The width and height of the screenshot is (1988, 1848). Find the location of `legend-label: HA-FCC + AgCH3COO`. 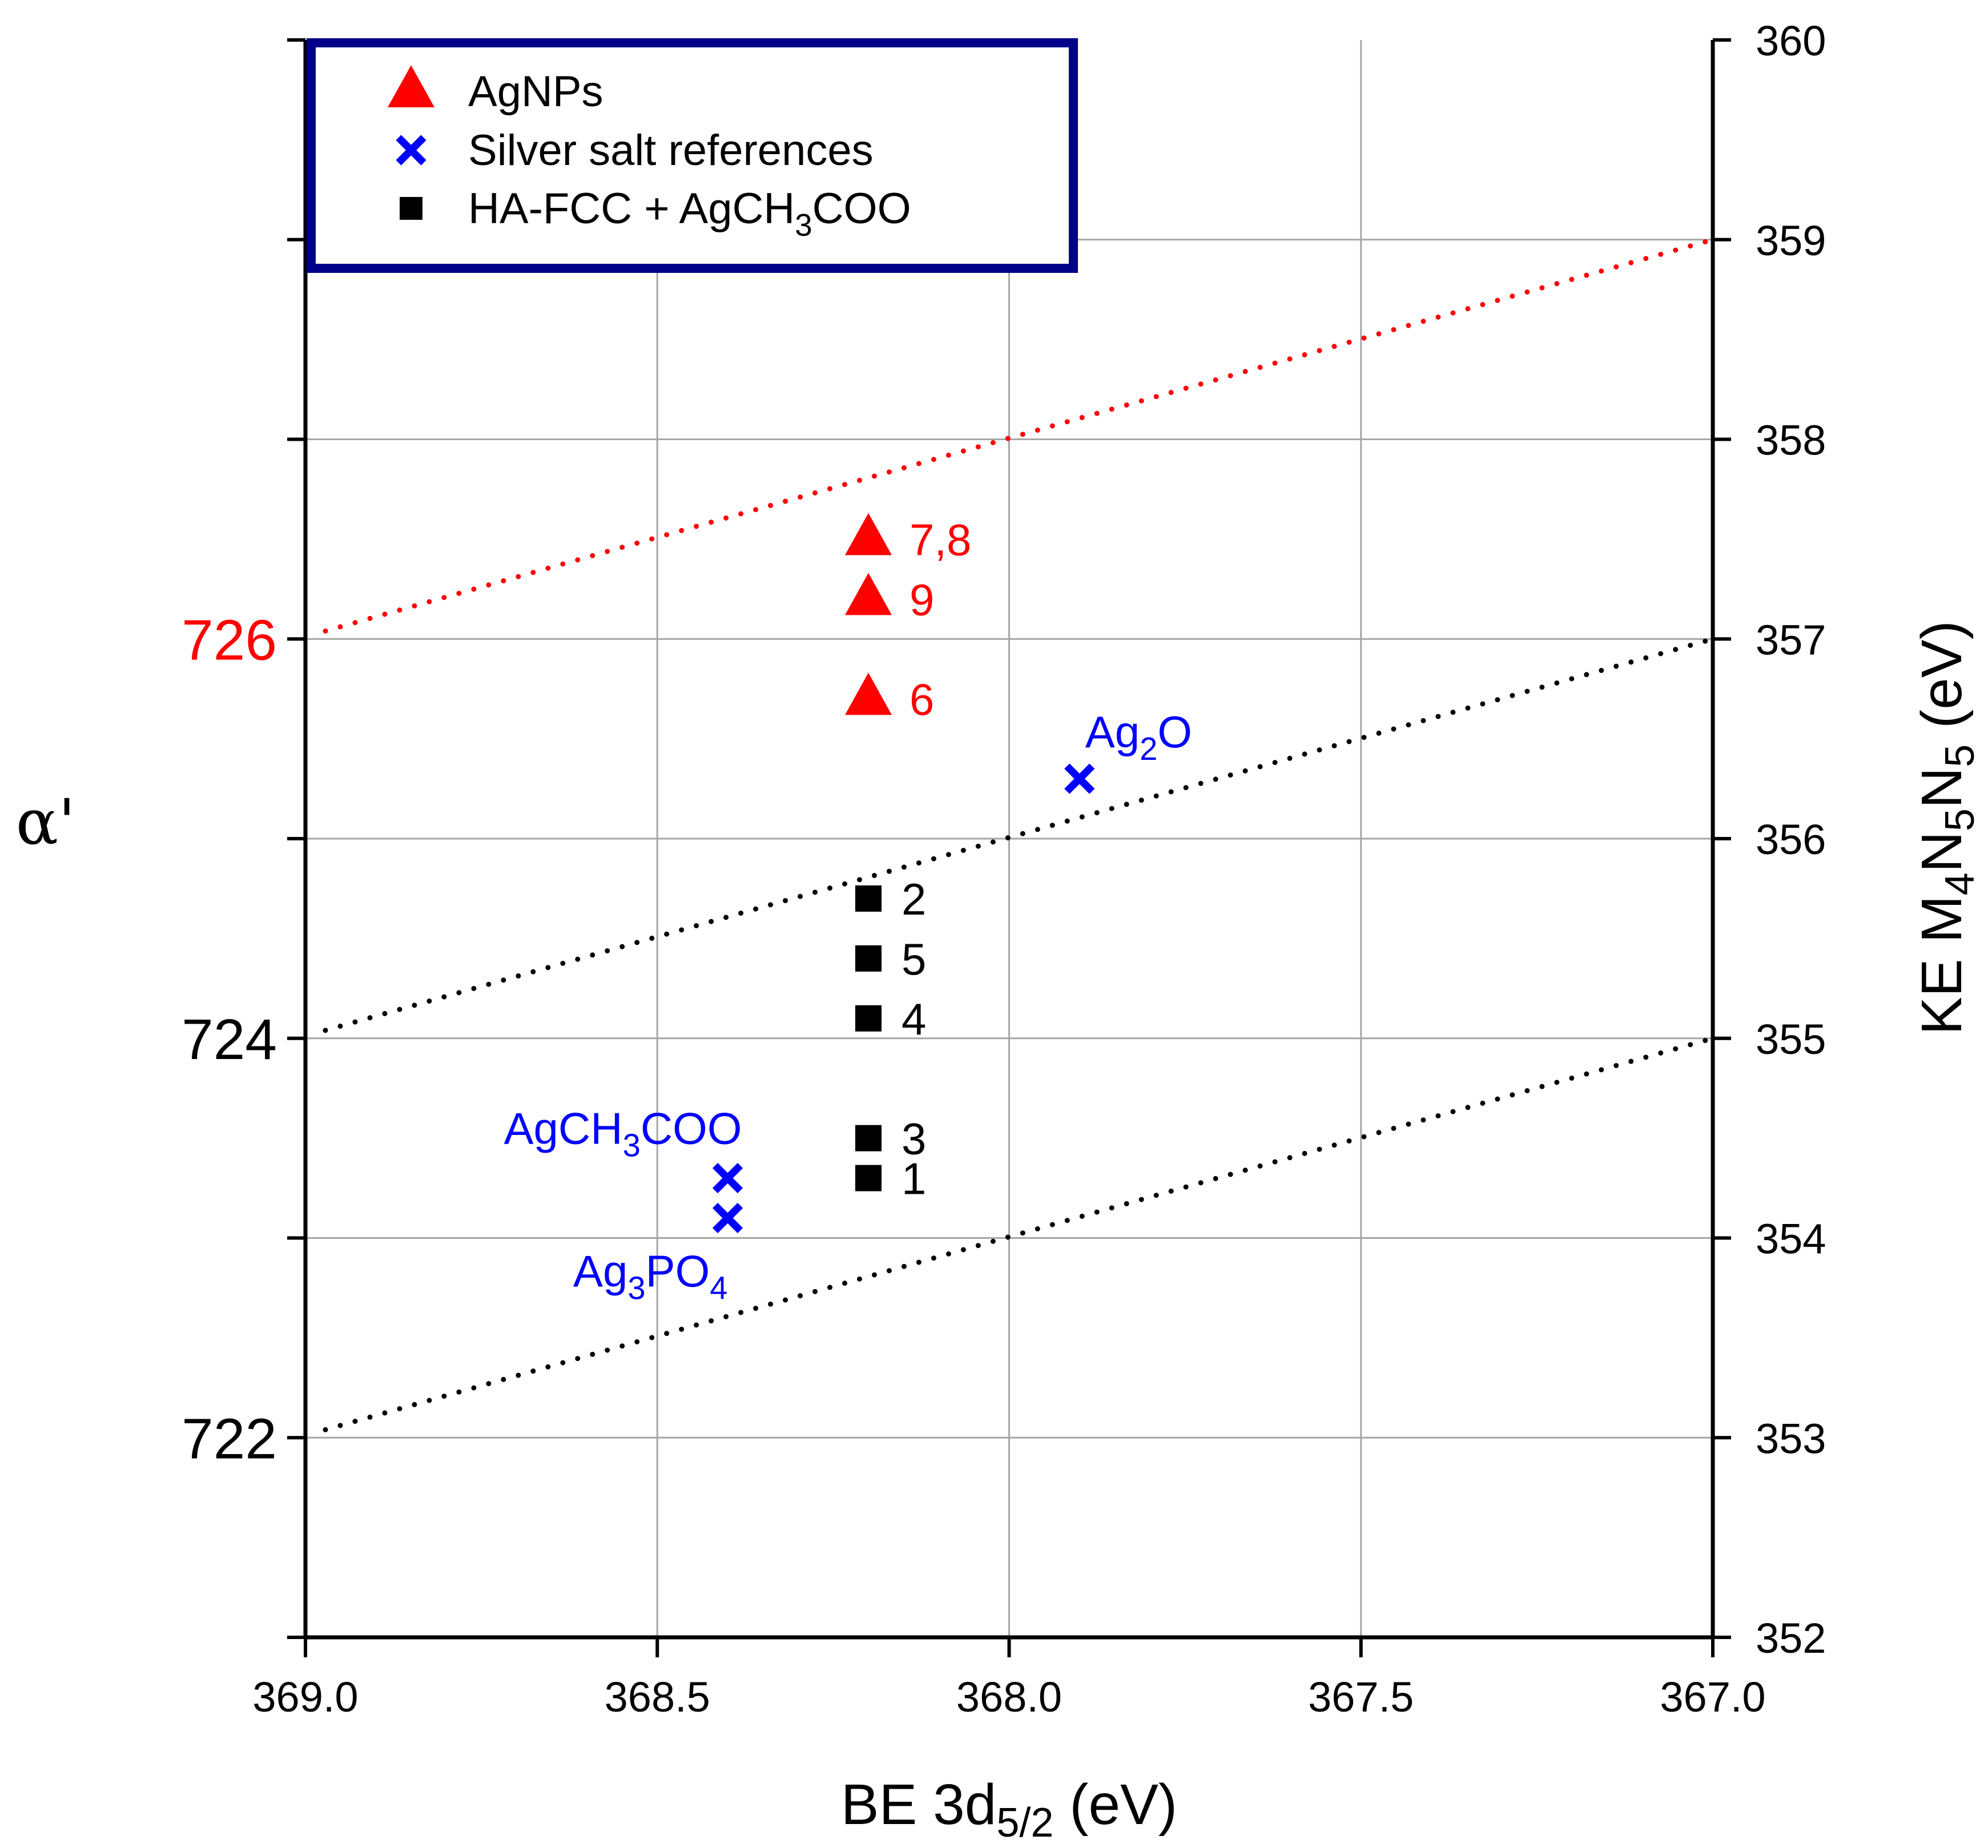

legend-label: HA-FCC + AgCH3COO is located at coordinates (689, 213).